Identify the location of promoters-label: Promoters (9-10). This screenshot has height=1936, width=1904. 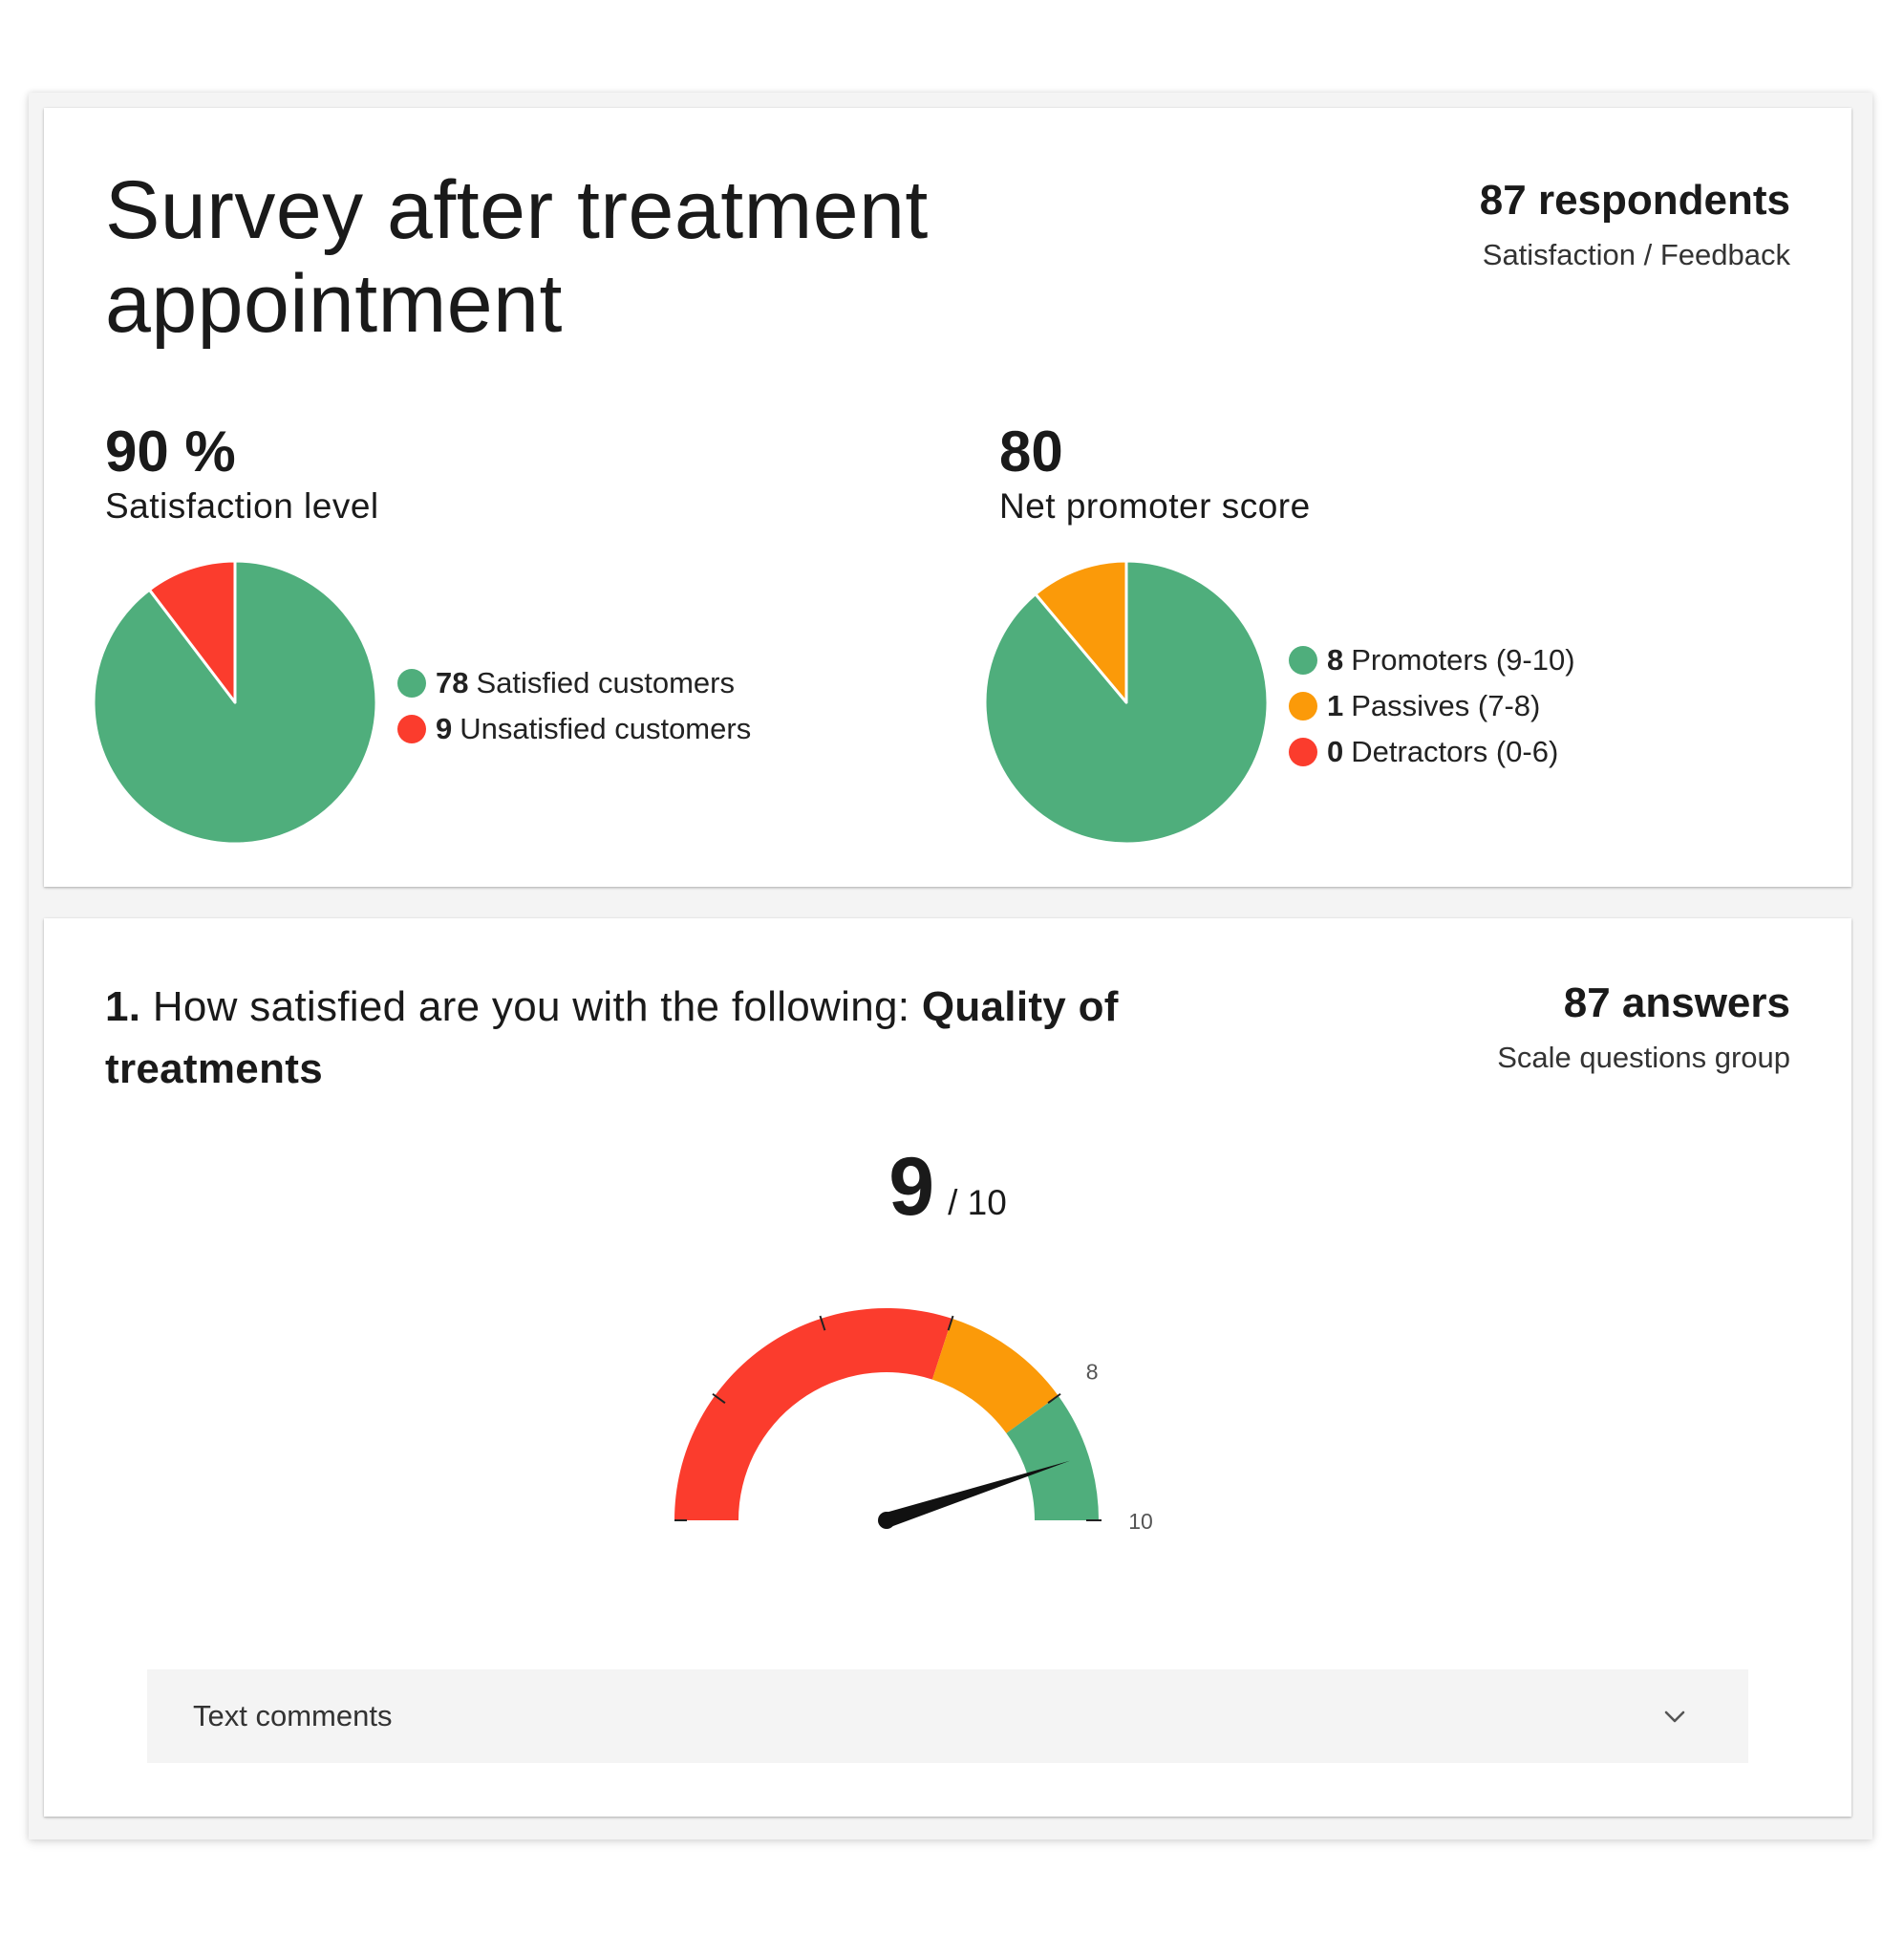
(1463, 660).